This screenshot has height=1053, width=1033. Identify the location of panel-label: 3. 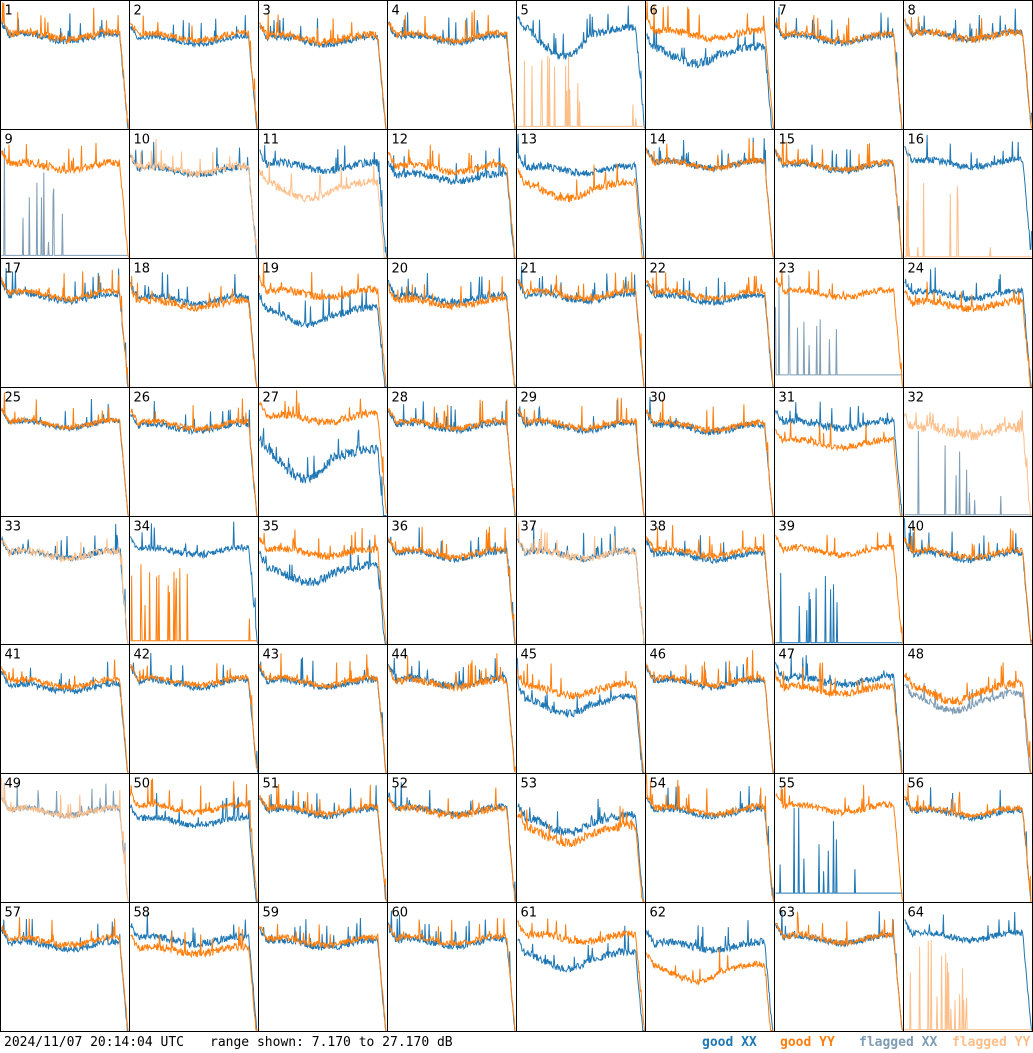
(267, 11).